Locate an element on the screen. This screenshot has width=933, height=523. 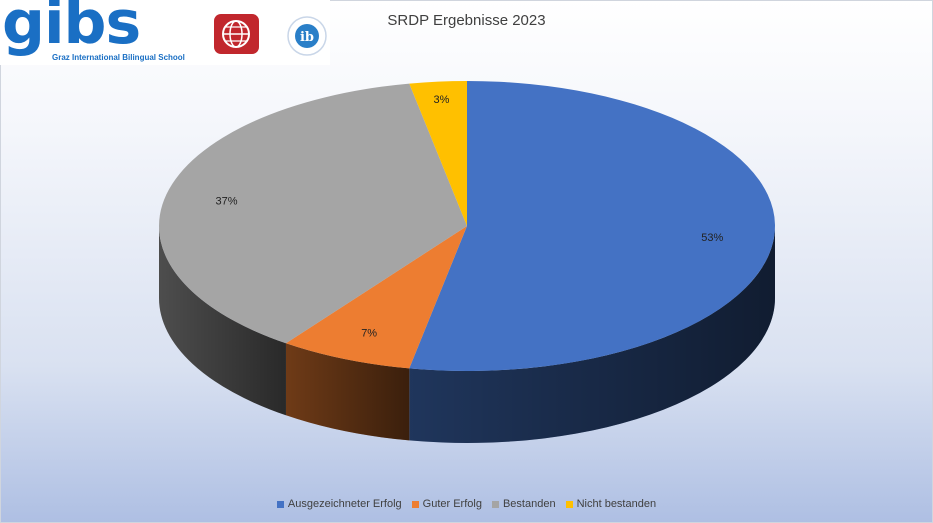
pie-slice-guter-erfolg is located at coordinates (376, 297).